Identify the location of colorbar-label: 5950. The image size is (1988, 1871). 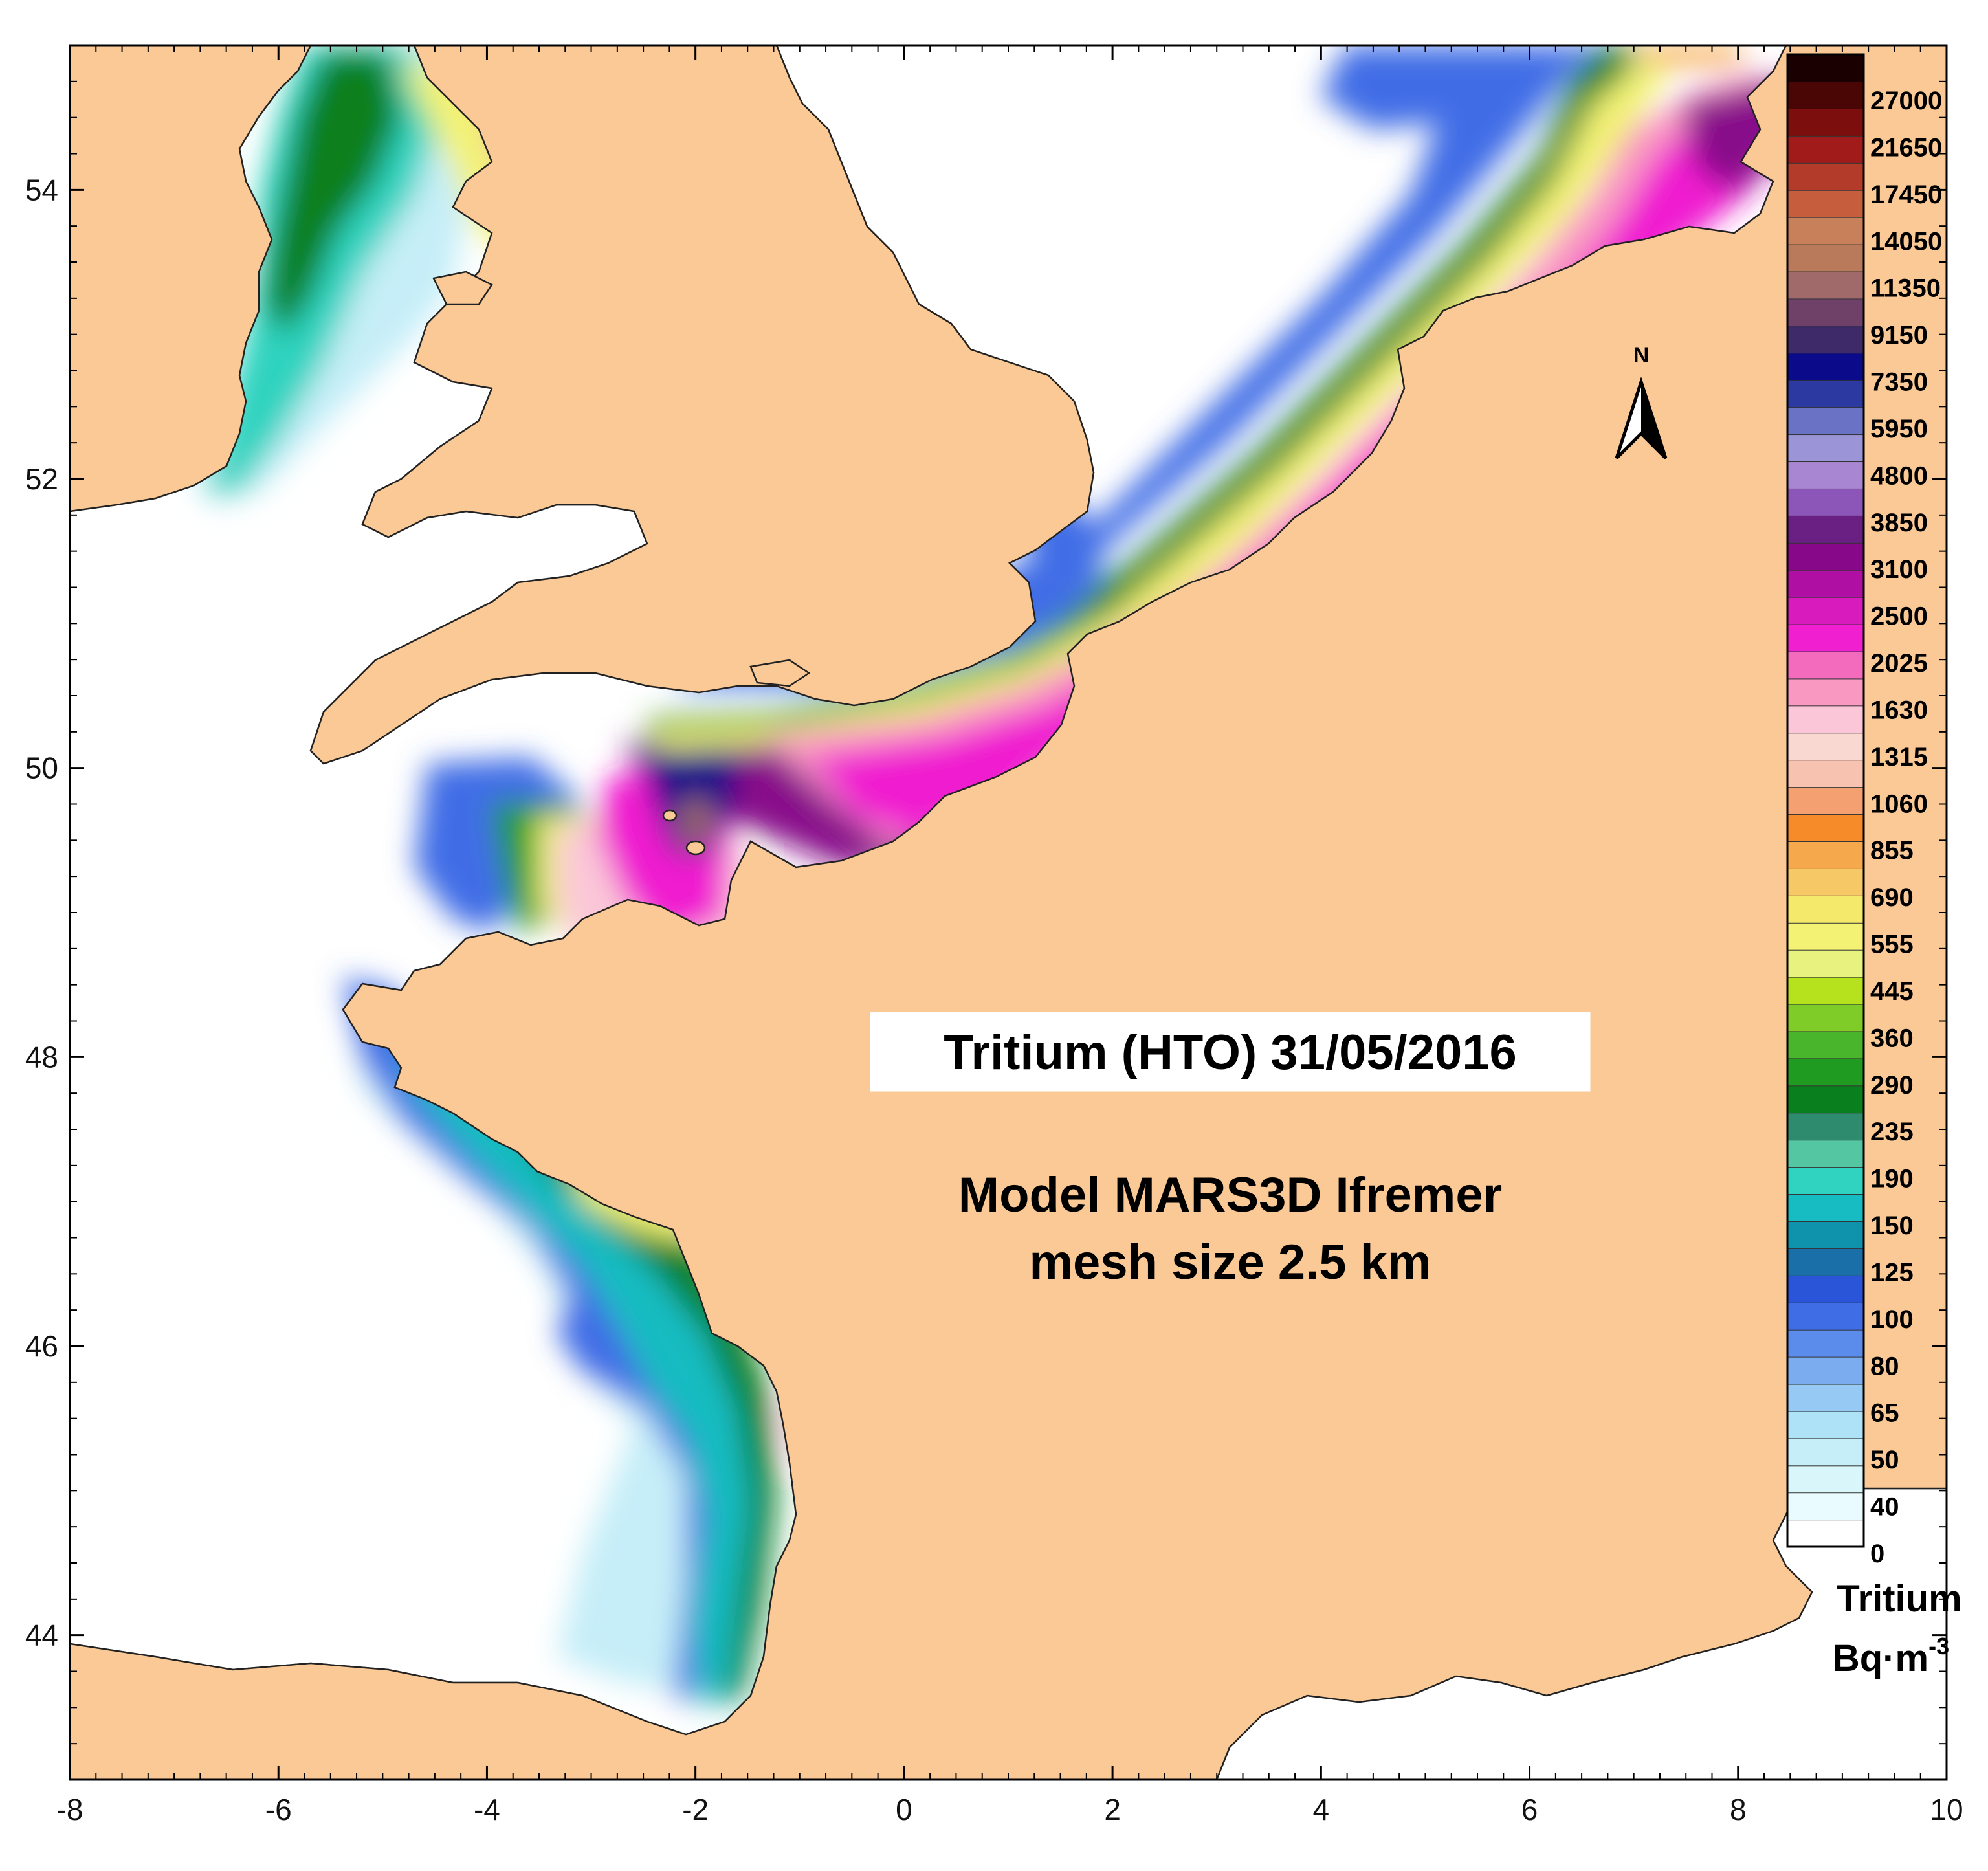
(1899, 429).